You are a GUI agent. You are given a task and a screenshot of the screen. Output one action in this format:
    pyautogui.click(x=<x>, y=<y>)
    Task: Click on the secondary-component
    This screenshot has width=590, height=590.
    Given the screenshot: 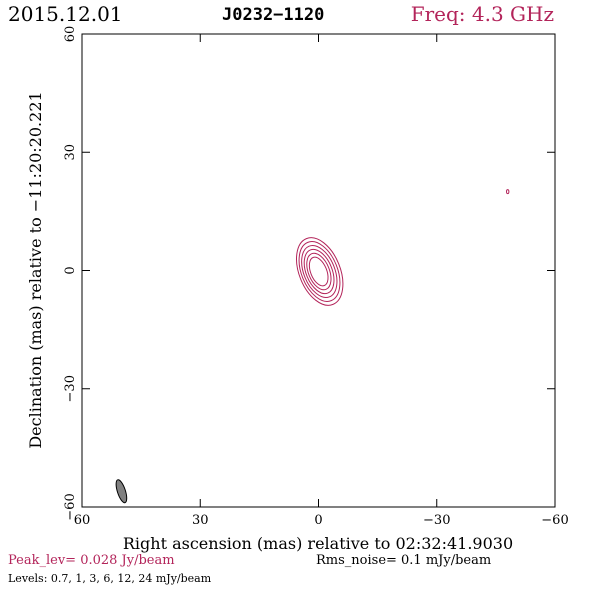 What is the action you would take?
    pyautogui.click(x=508, y=192)
    